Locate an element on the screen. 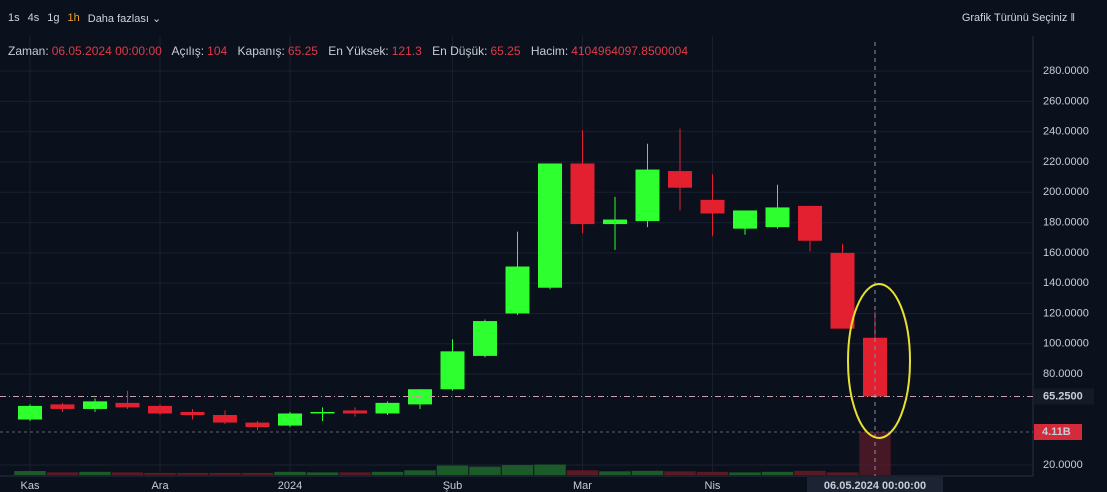 The height and width of the screenshot is (492, 1107). interval-button: 4s is located at coordinates (33, 18).